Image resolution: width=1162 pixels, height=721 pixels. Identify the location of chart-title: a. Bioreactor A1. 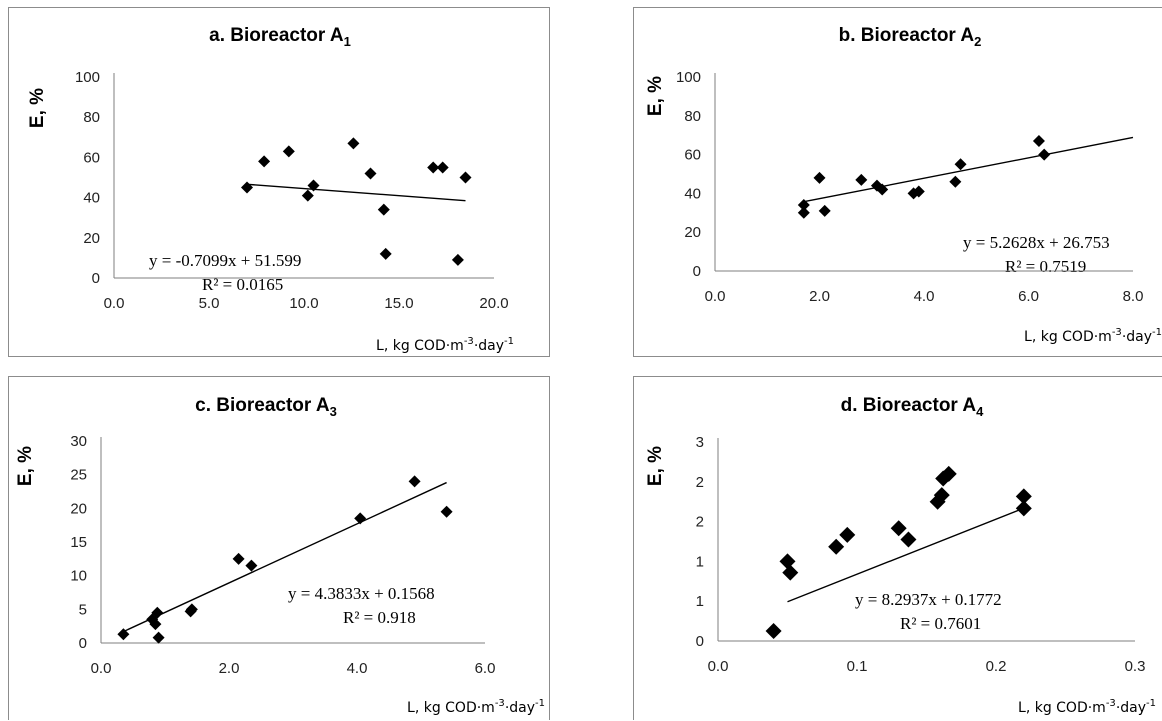
(280, 37).